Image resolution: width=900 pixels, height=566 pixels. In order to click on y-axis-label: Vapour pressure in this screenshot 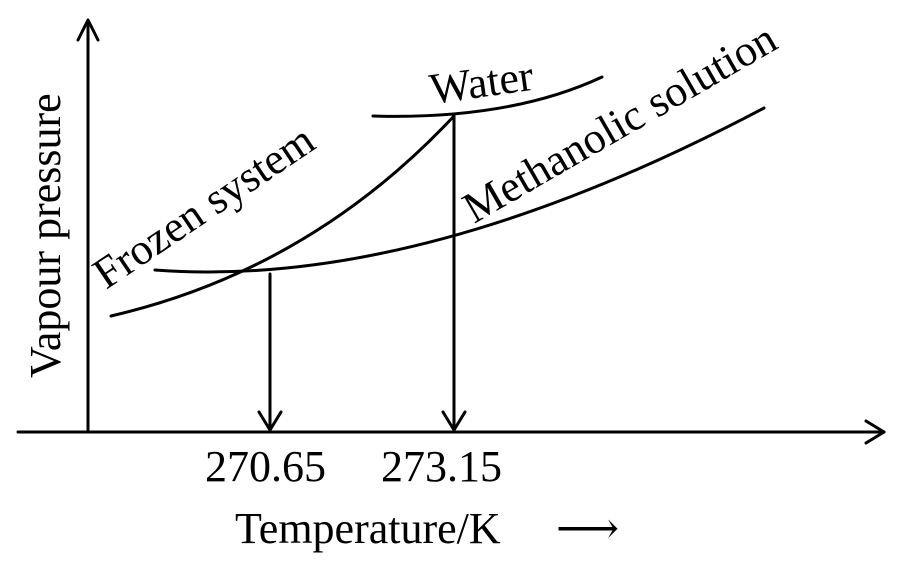, I will do `click(45, 235)`.